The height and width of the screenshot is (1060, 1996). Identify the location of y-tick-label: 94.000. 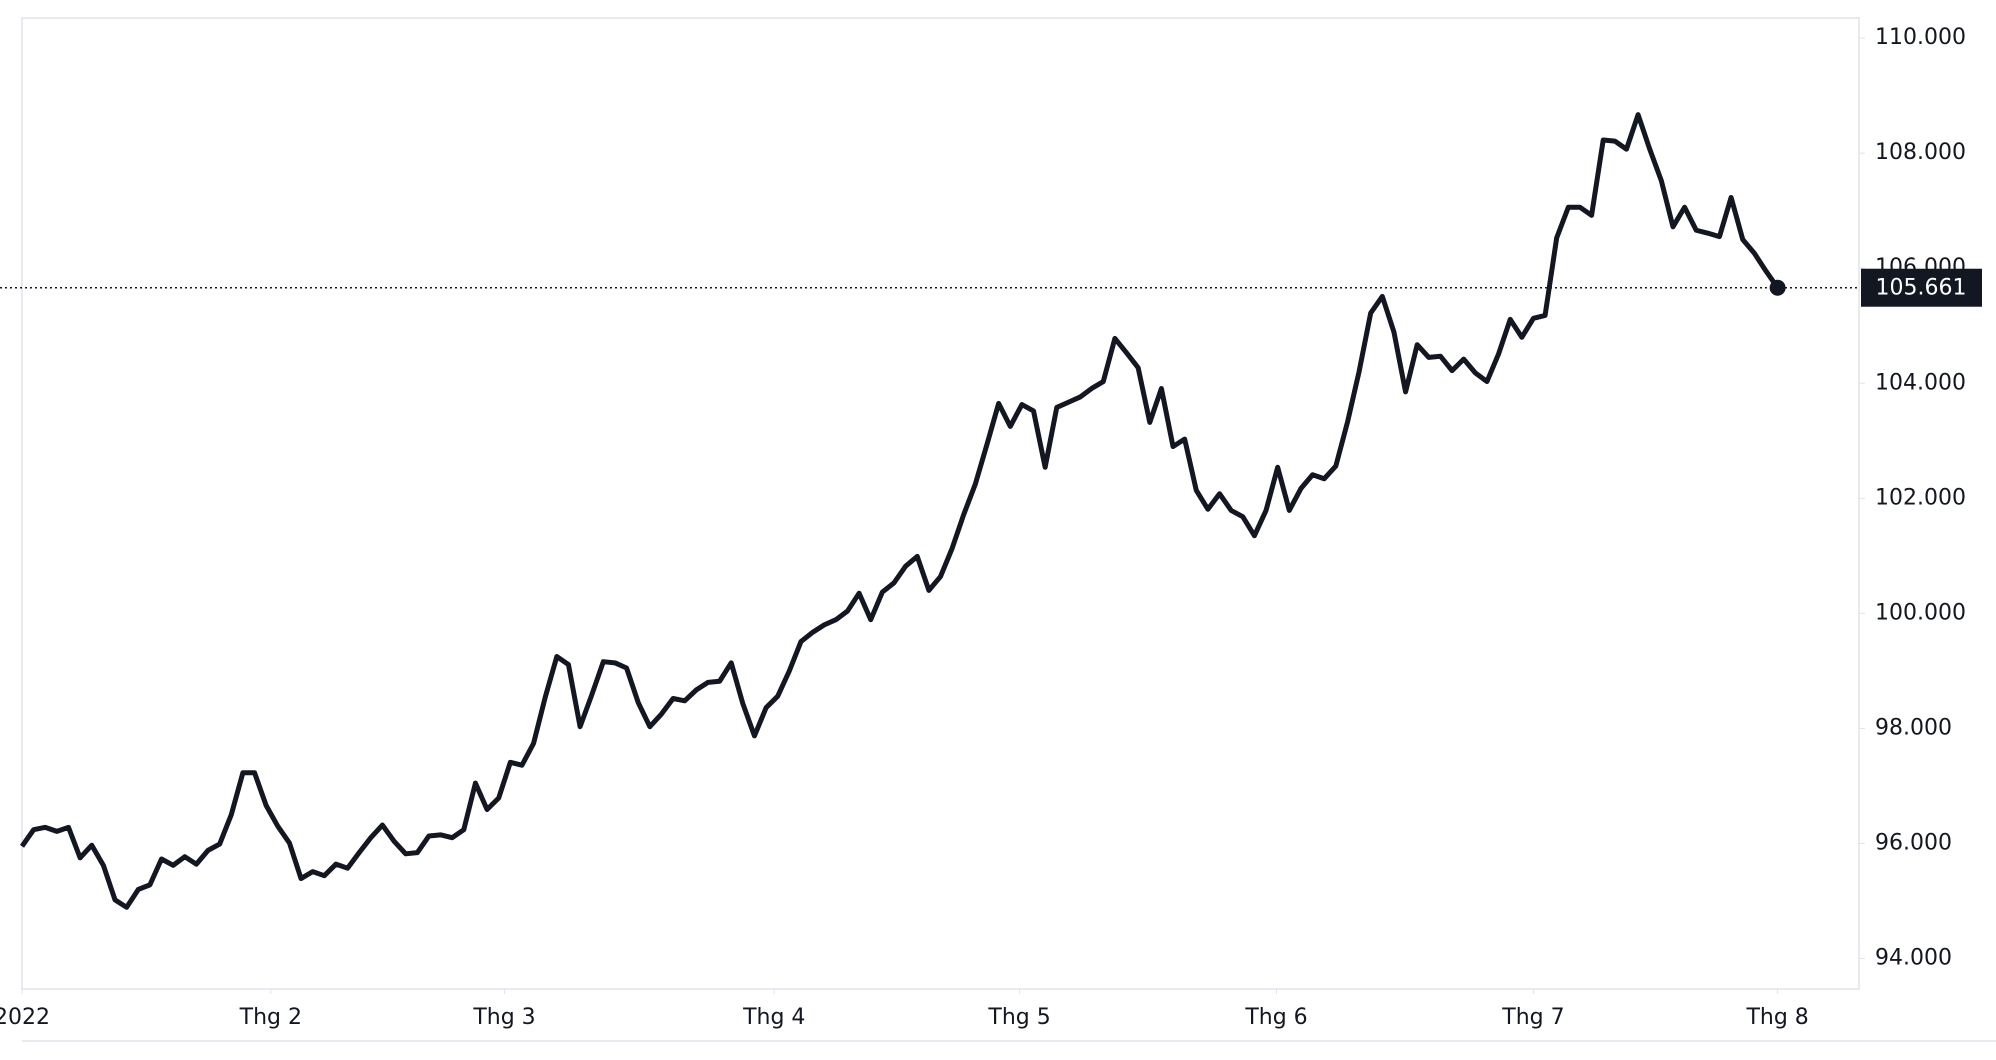
(1913, 958).